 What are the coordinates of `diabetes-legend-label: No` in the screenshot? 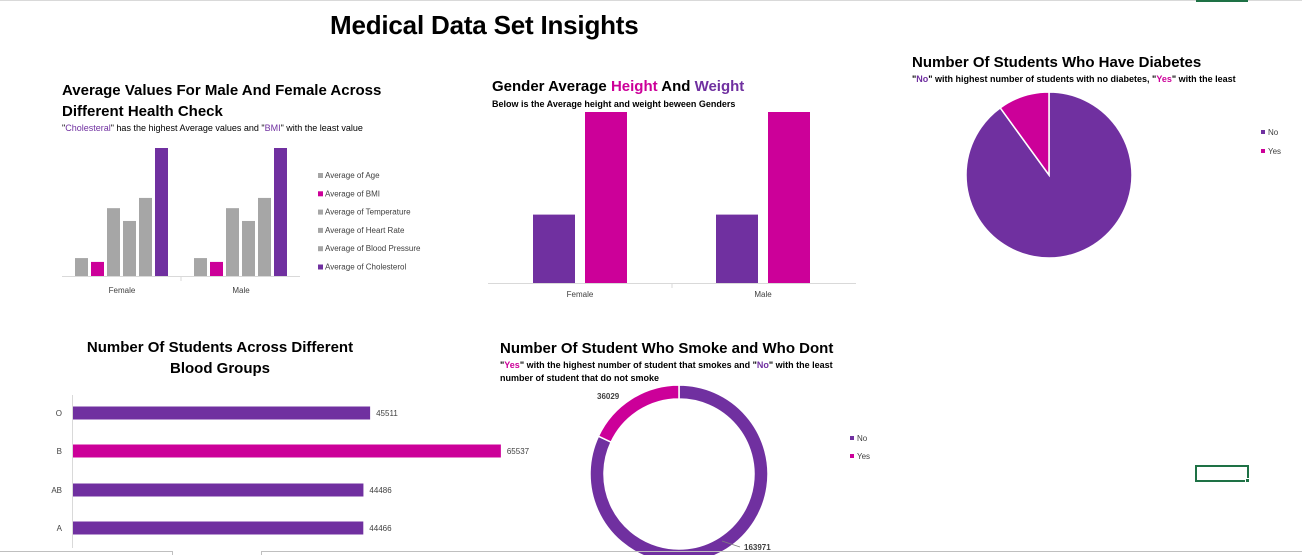 It's located at (1273, 132).